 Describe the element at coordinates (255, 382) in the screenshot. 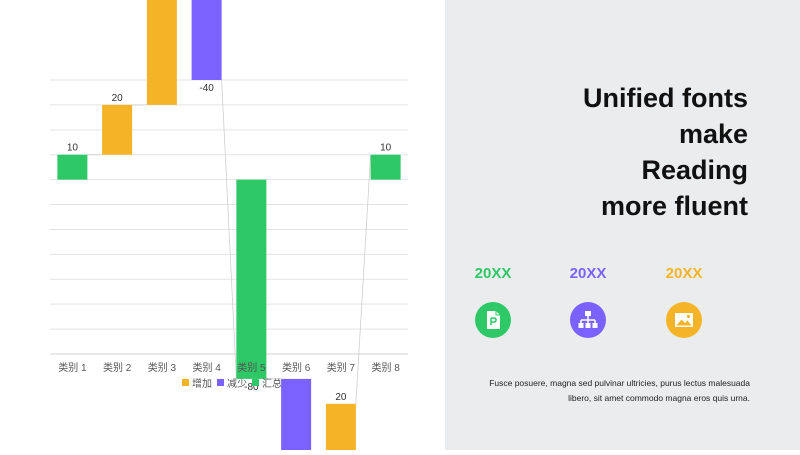

I see `legend-swatch-total` at that location.